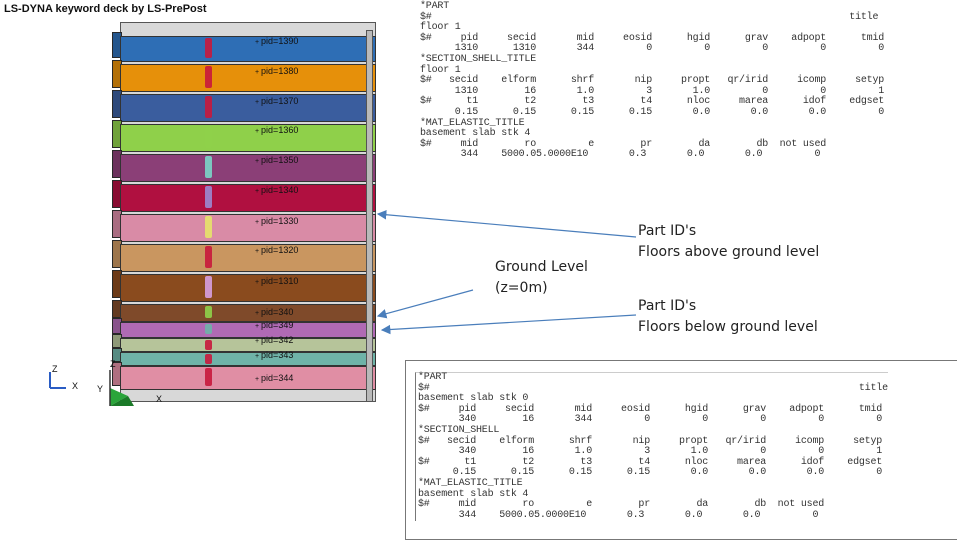 The image size is (960, 540). What do you see at coordinates (100, 389) in the screenshot?
I see `local-triad-y-label: Y` at bounding box center [100, 389].